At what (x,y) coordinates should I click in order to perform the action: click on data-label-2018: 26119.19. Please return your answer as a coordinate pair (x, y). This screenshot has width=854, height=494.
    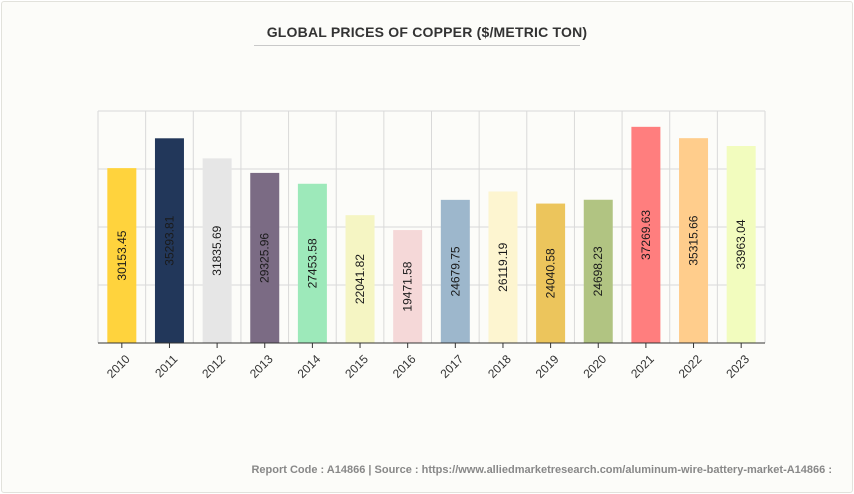
    Looking at the image, I should click on (503, 266).